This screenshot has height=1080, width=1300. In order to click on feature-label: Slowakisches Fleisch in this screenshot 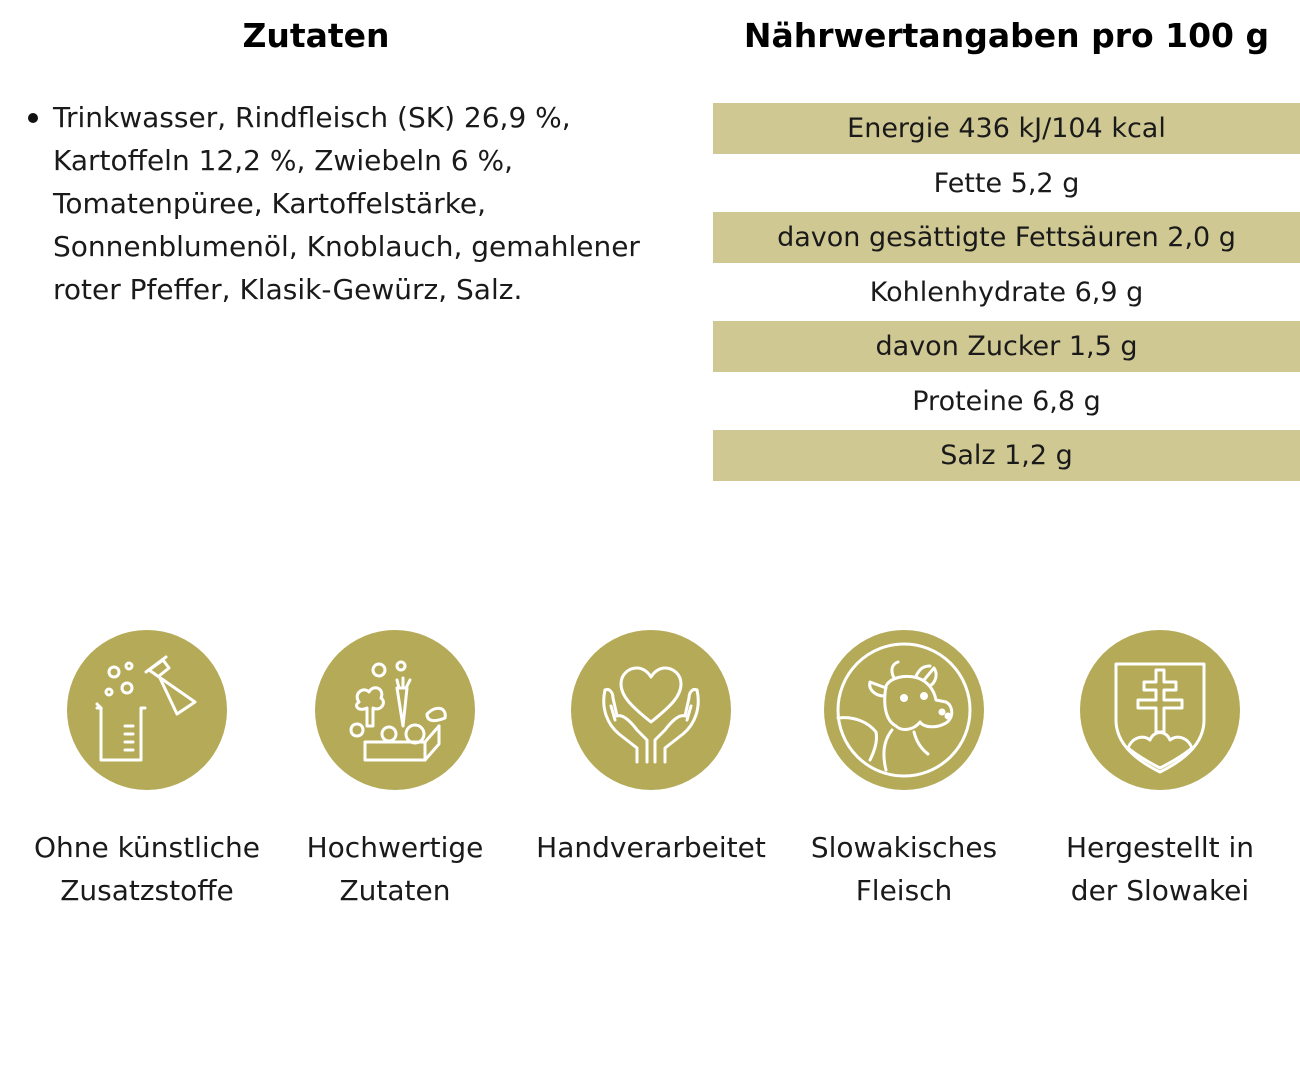, I will do `click(904, 869)`.